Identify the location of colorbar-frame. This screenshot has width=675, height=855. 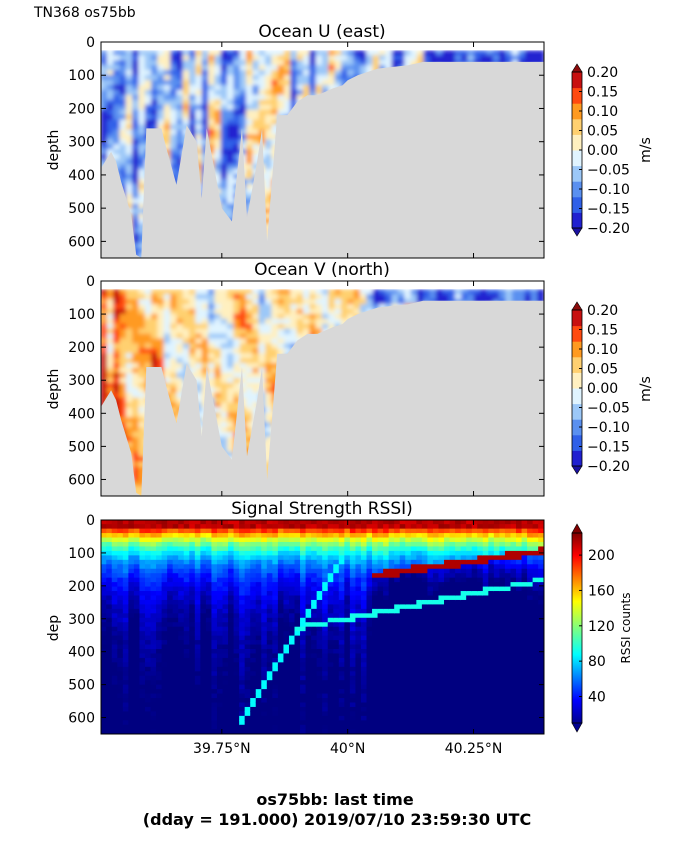
(577, 628).